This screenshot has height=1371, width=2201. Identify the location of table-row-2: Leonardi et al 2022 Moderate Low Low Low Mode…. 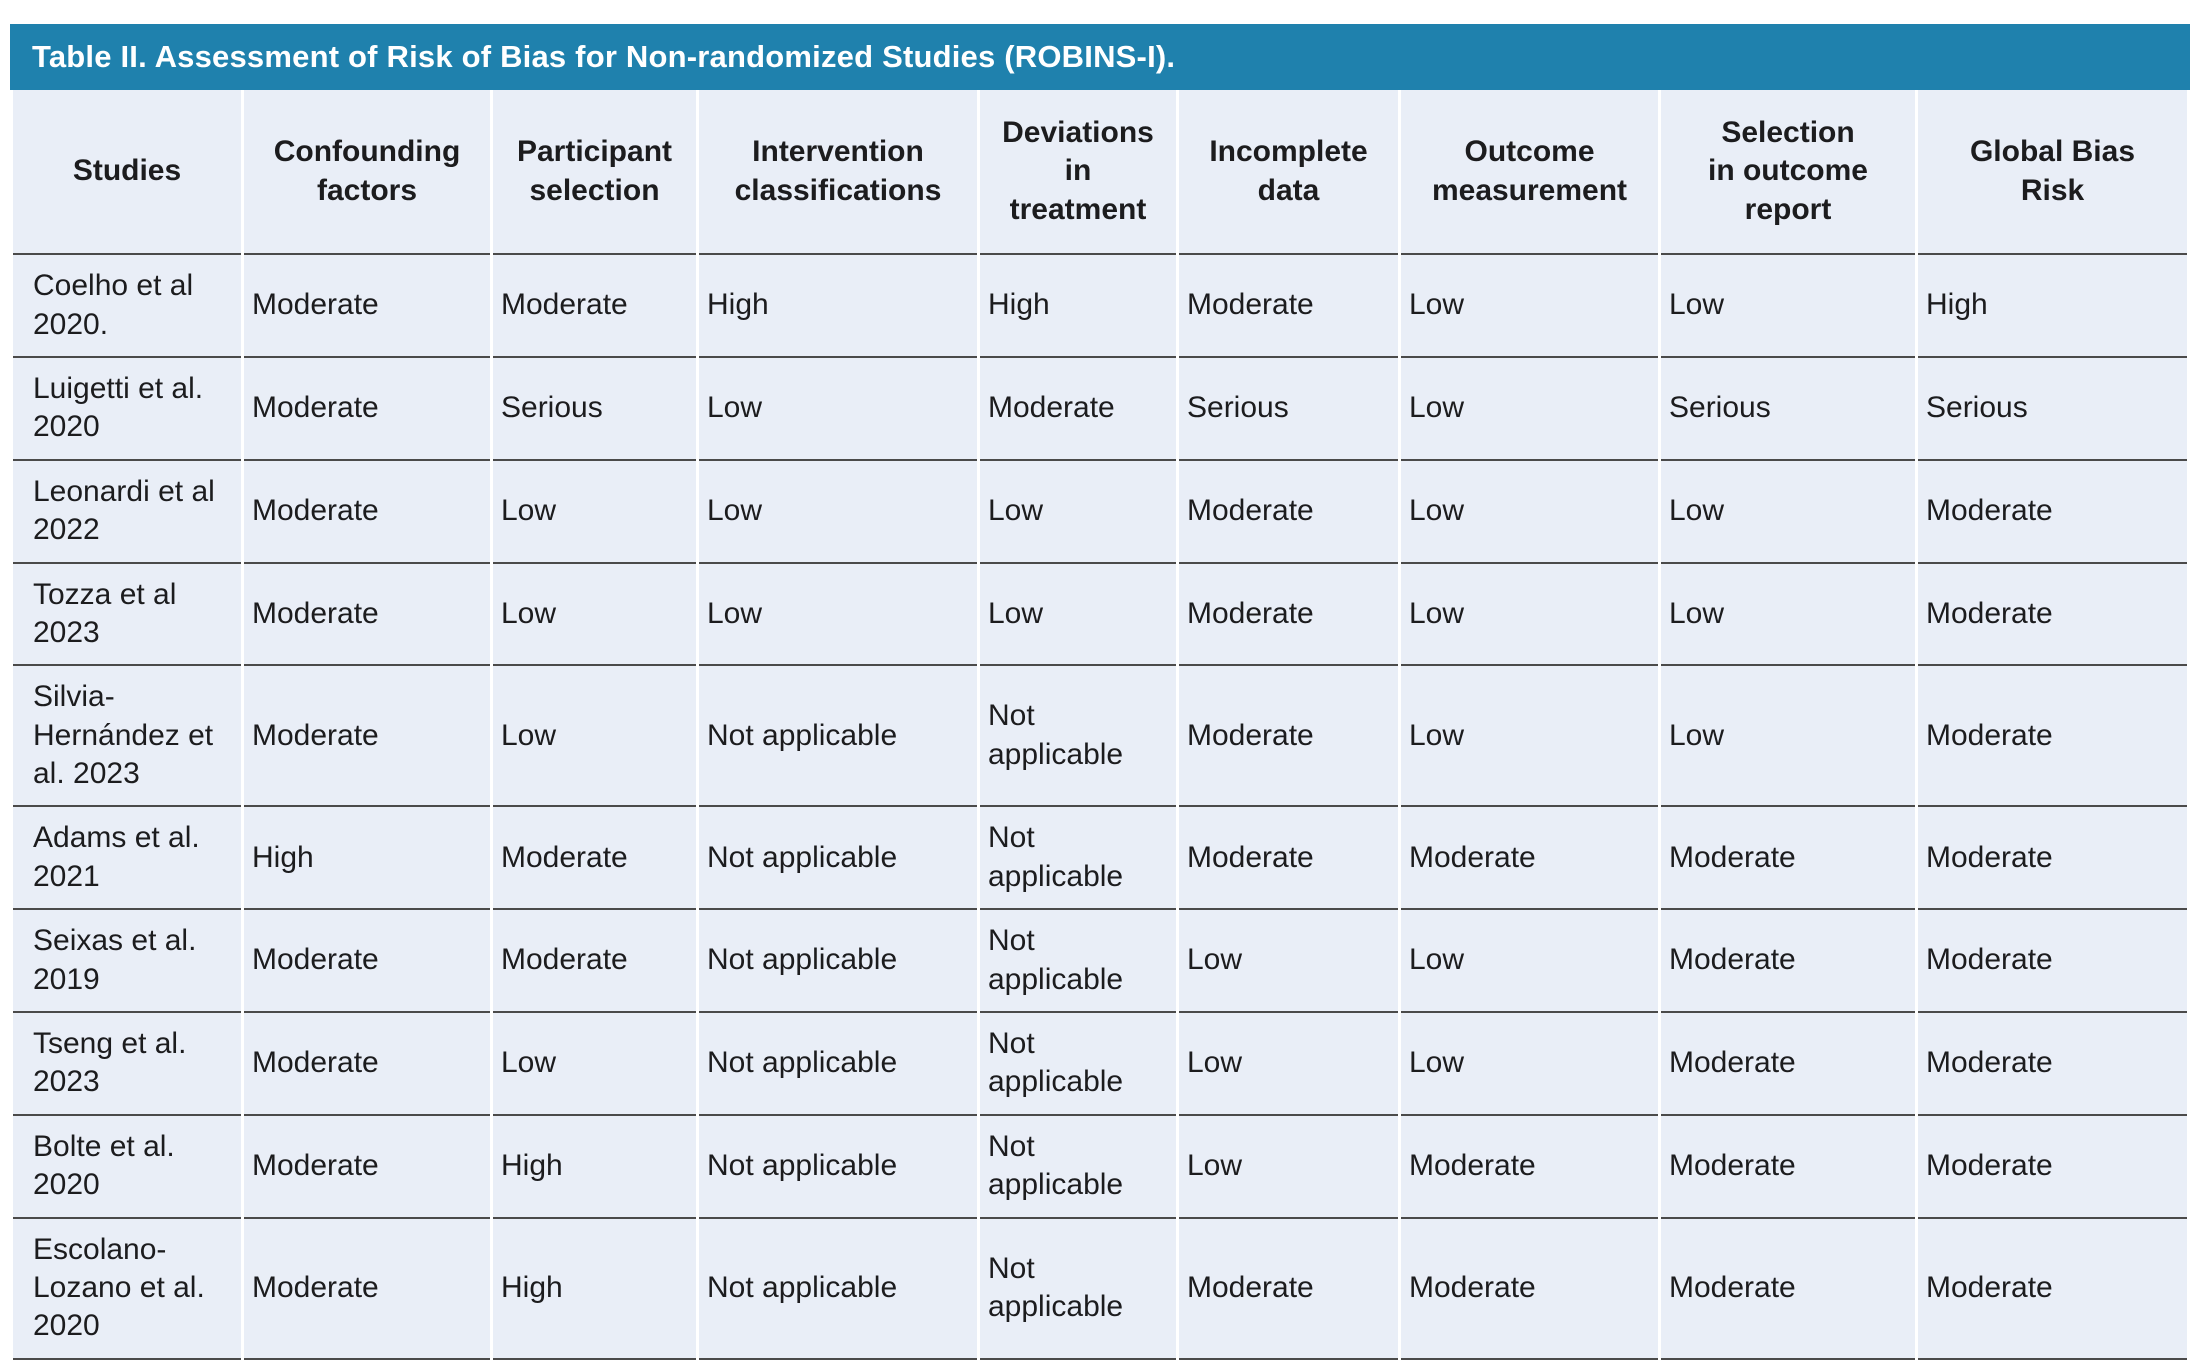
(1100, 512).